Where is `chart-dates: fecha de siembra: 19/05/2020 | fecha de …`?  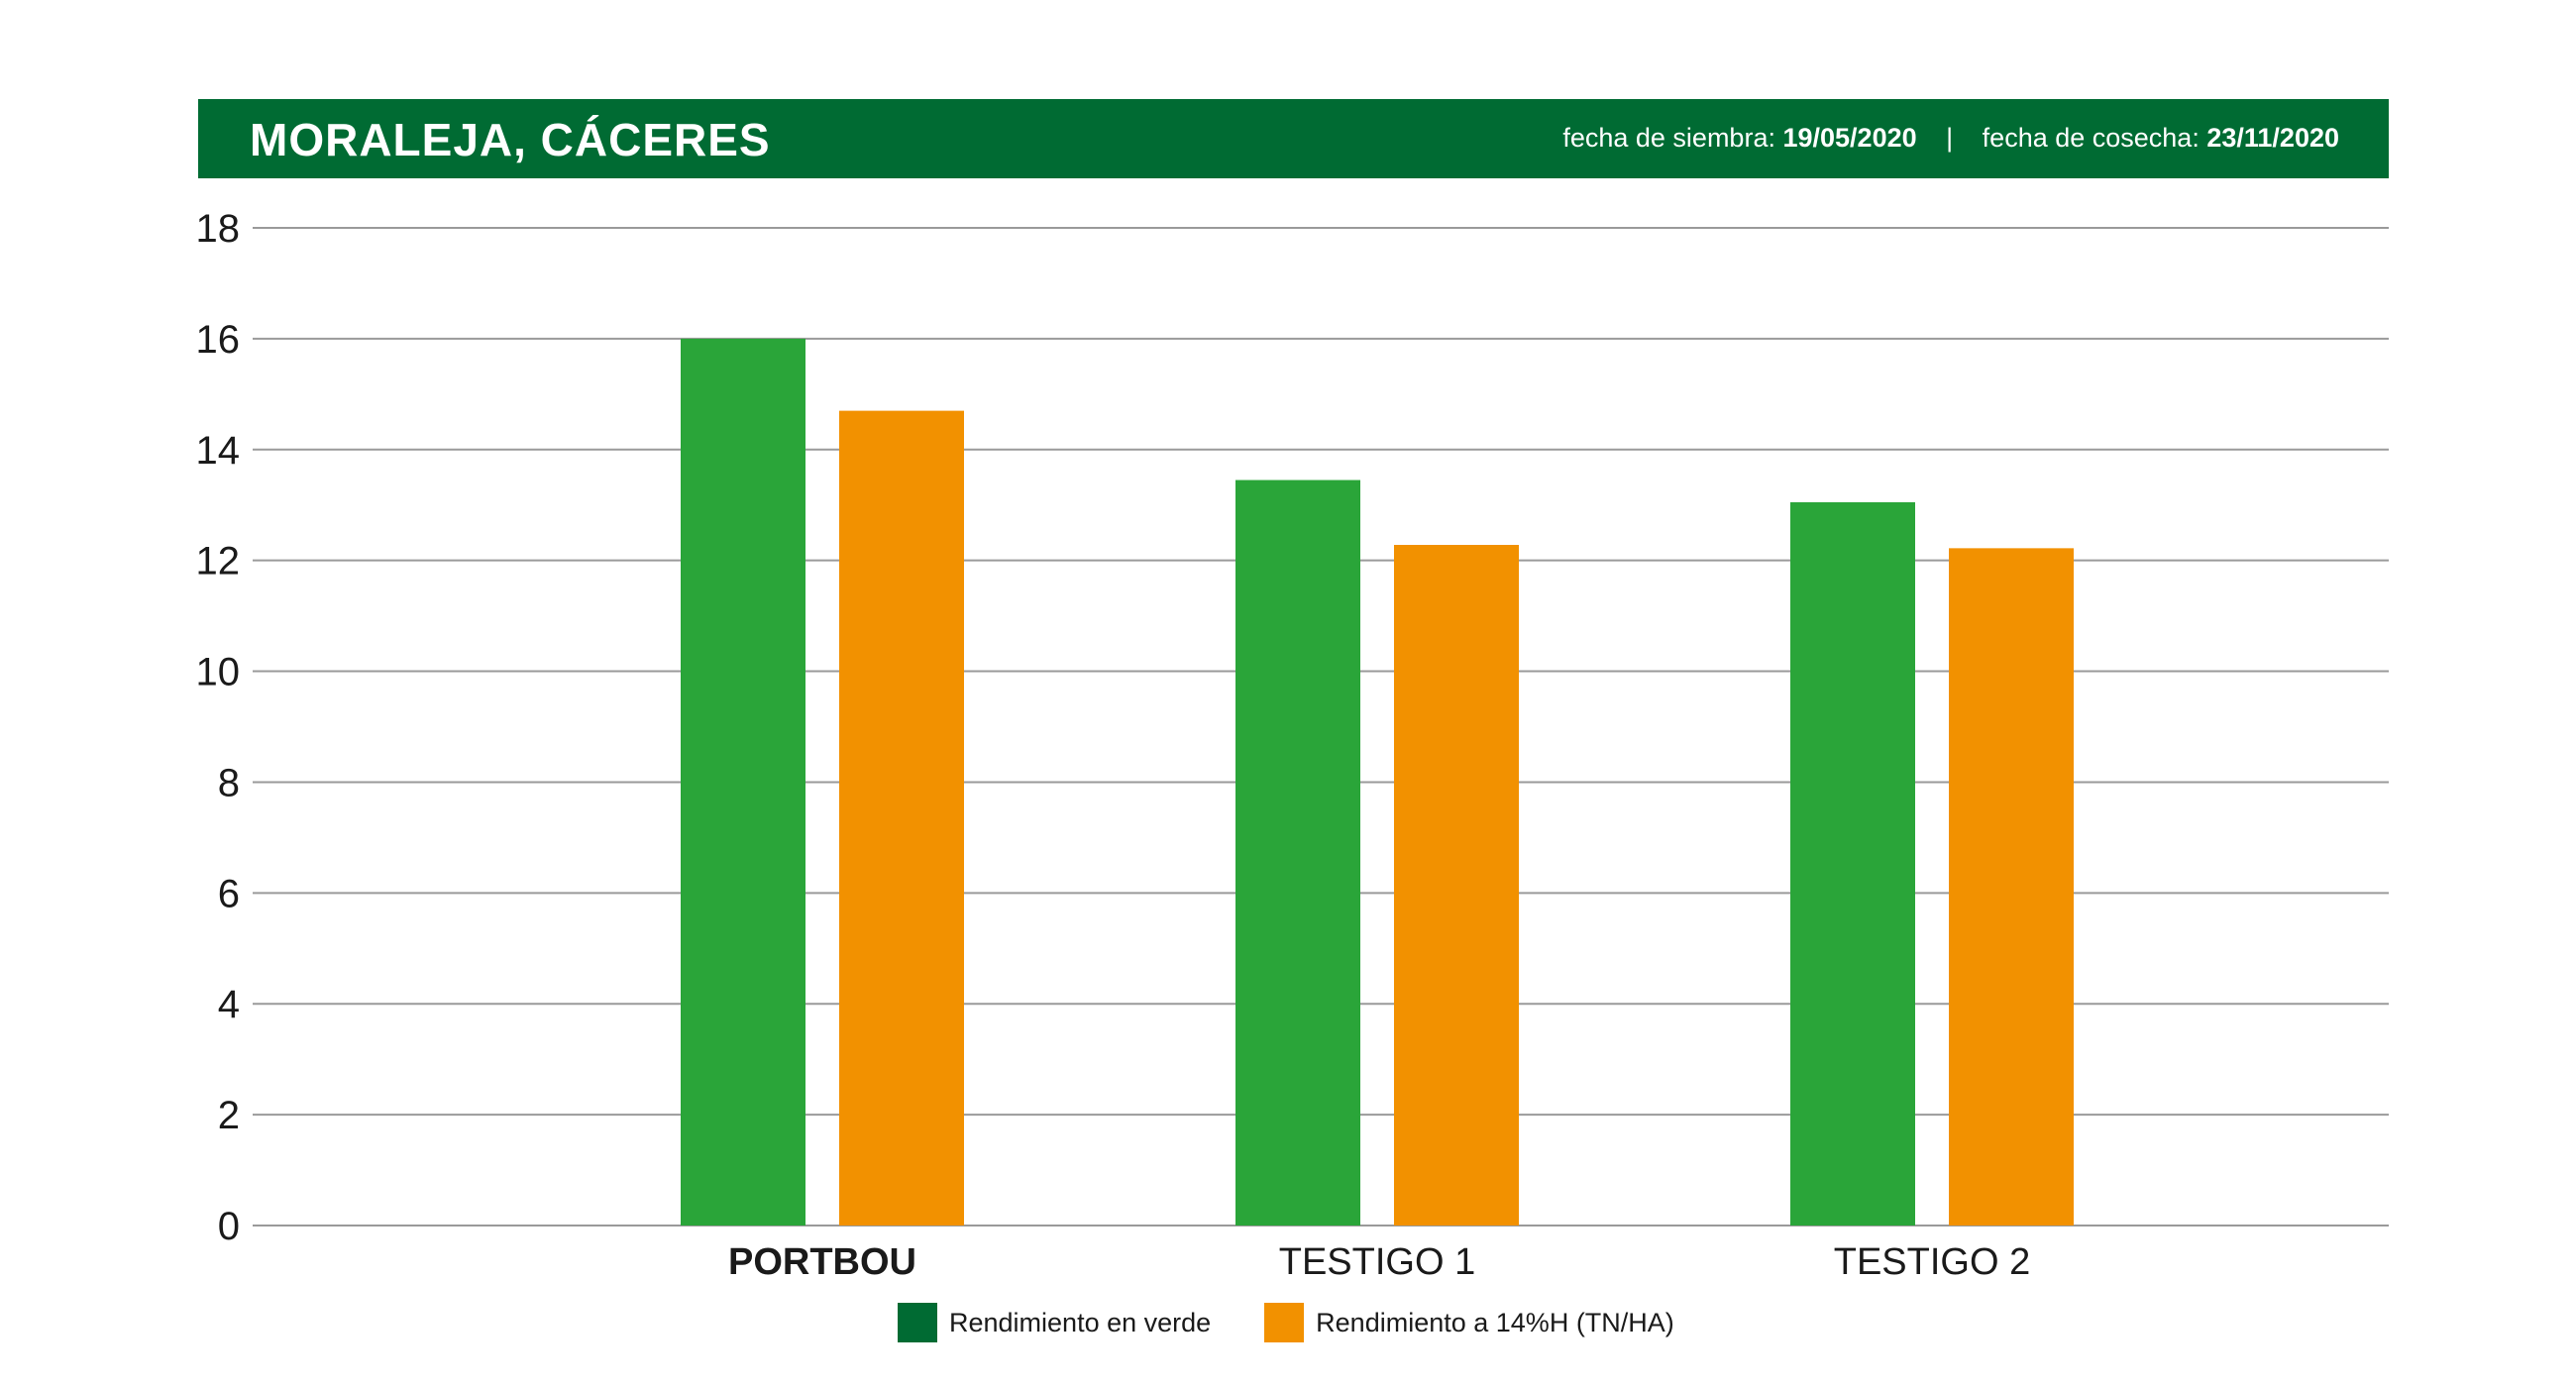
chart-dates: fecha de siembra: 19/05/2020 | fecha de … is located at coordinates (1950, 138).